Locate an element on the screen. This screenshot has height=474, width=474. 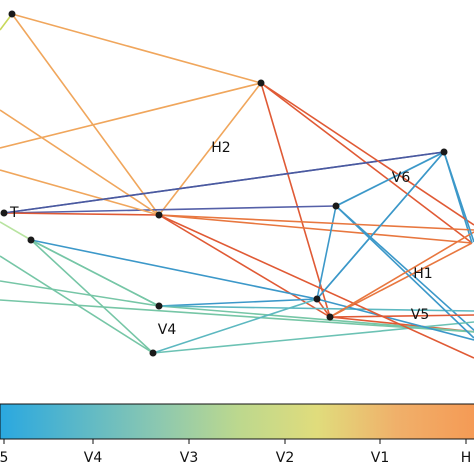
colorbar-tick-v1: V1 is located at coordinates (380, 458).